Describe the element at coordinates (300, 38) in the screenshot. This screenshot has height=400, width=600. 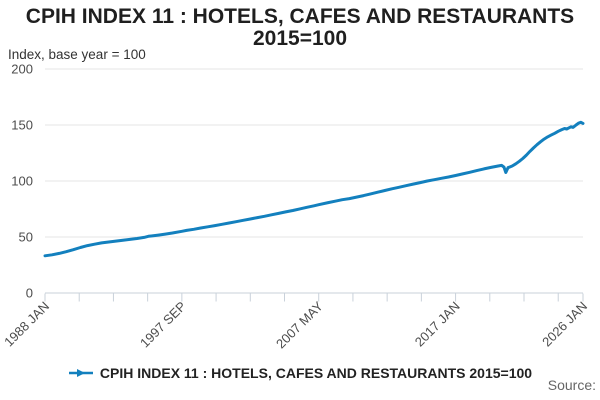
I see `chart-title-line2: 2015=100` at that location.